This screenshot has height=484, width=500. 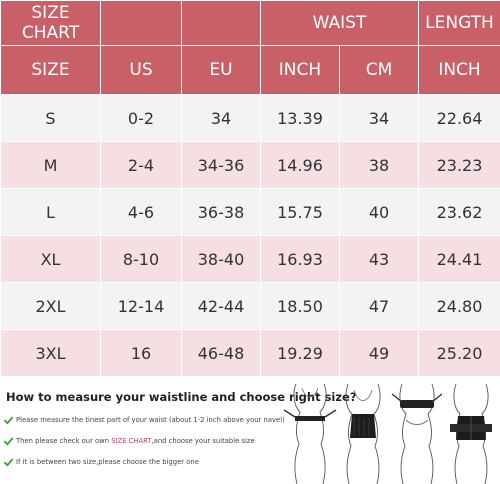 I want to click on table-cell-waist-cm: 47, so click(x=379, y=306).